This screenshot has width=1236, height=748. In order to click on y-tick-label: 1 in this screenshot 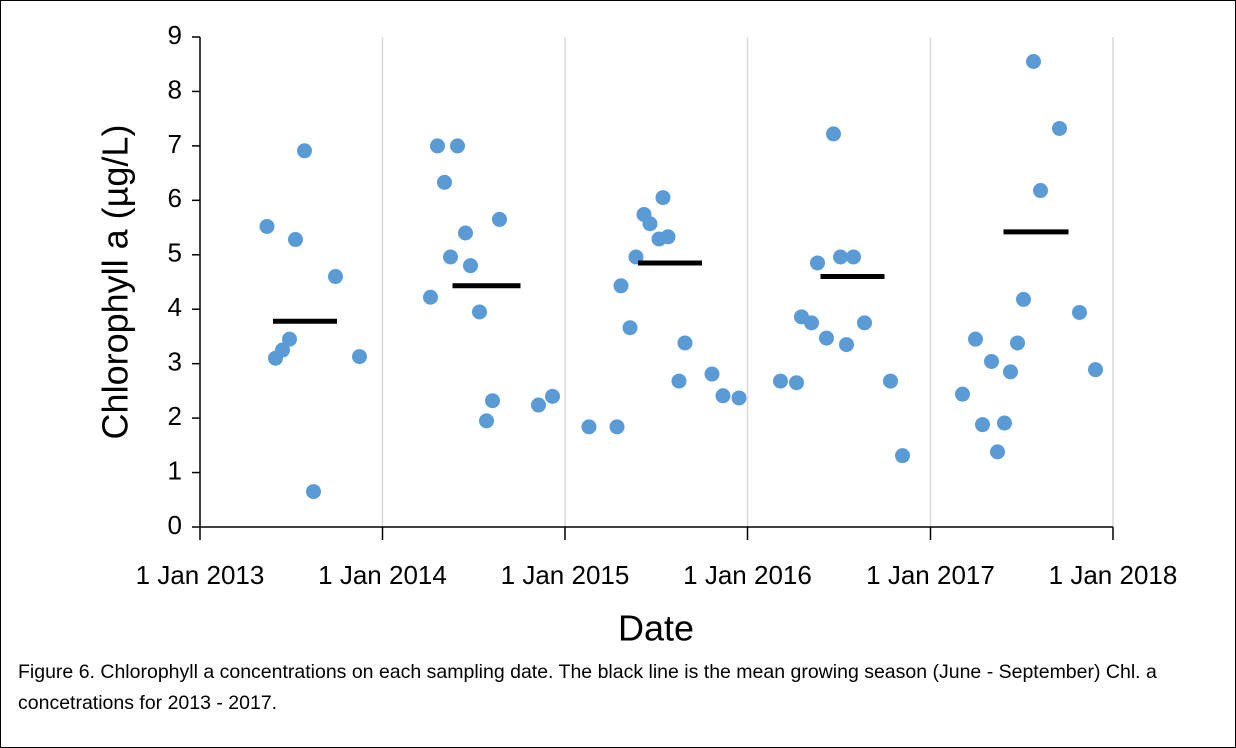, I will do `click(175, 470)`.